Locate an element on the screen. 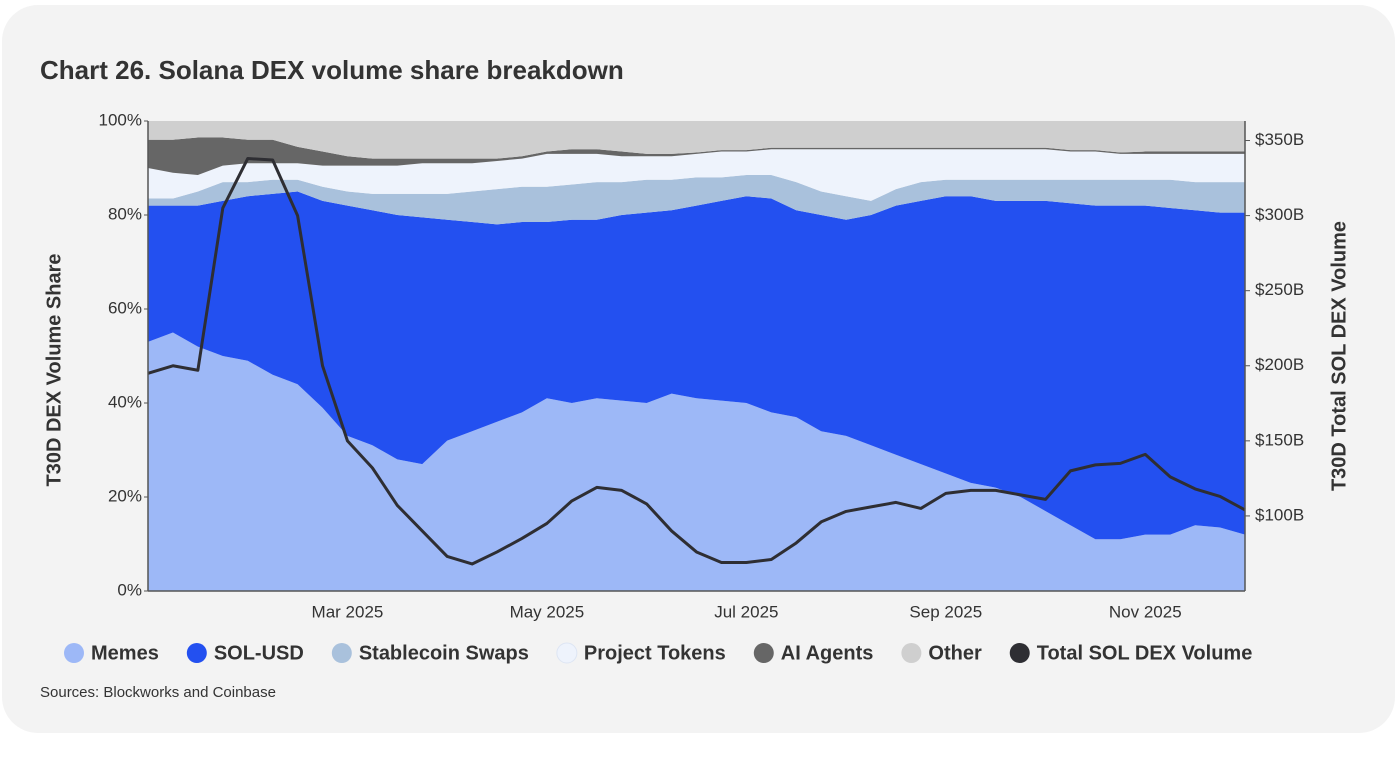 The image size is (1400, 771). y-tick-label: 40% is located at coordinates (125, 401).